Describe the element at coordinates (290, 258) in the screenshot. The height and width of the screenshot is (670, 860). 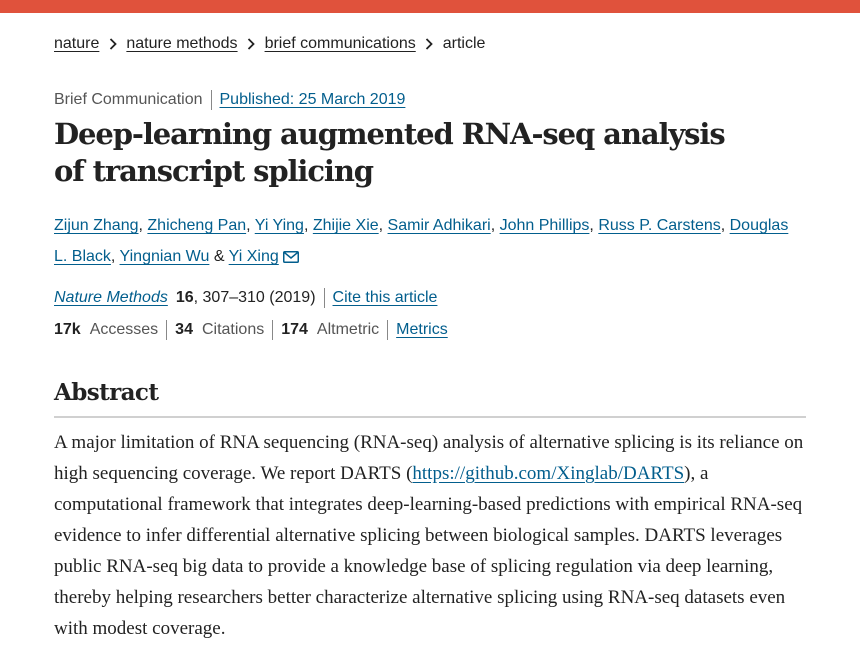
I see `mail-icon` at that location.